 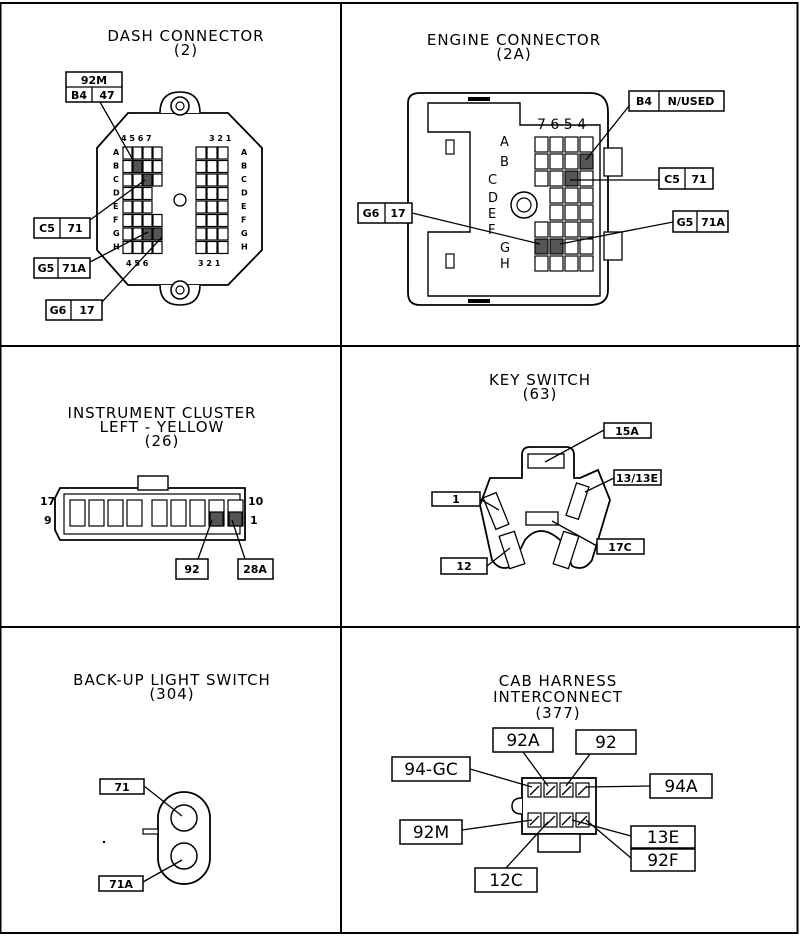 I want to click on engine-label-wire: N/USED, so click(x=691, y=101).